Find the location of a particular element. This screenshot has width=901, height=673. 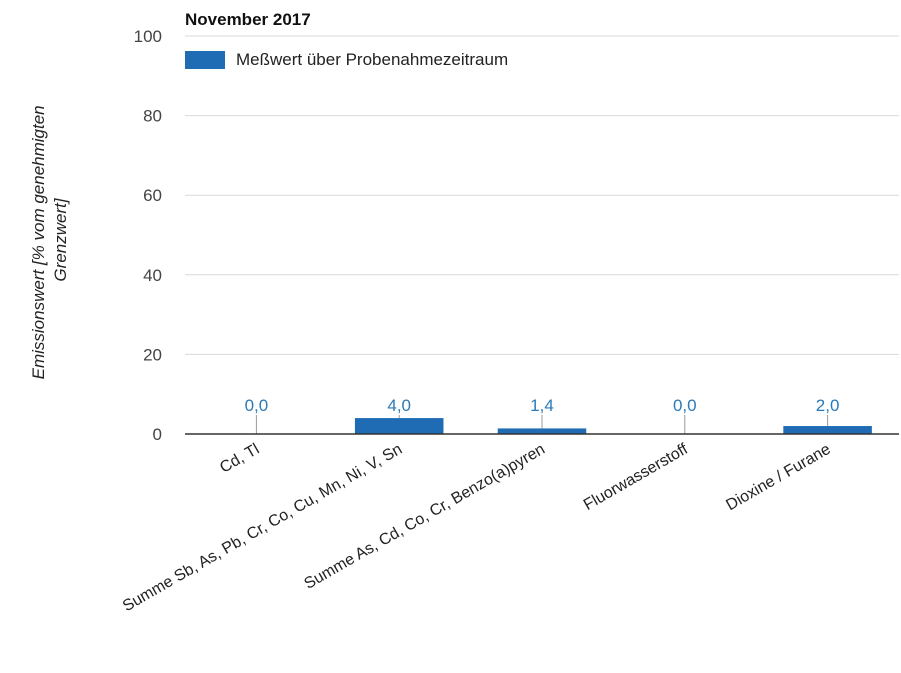

y-tick-label: 80 is located at coordinates (152, 116).